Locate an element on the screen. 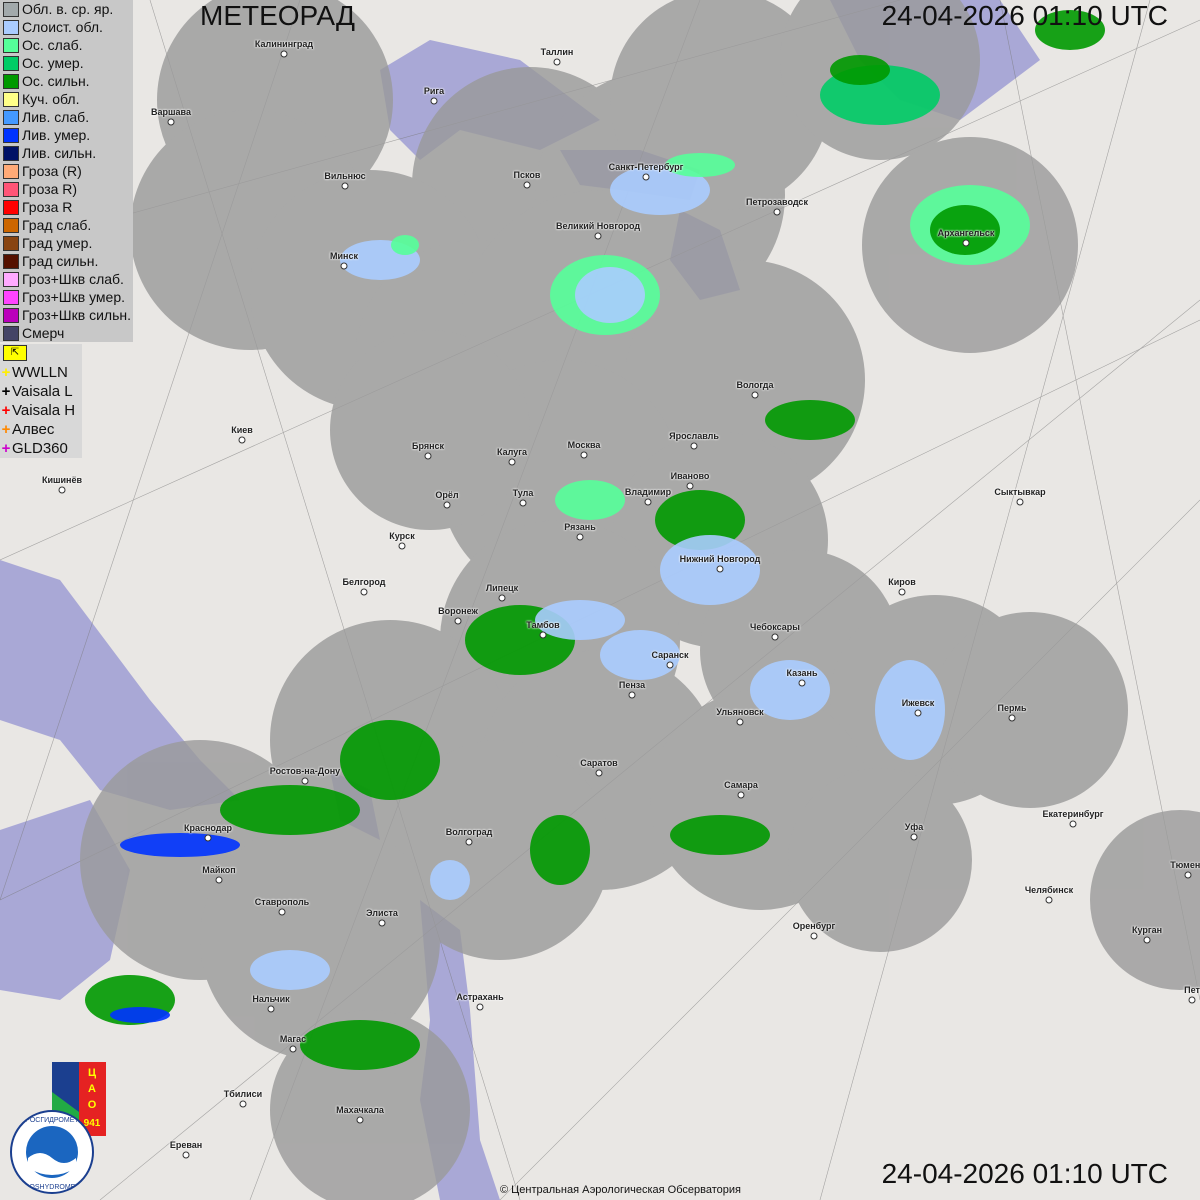 The height and width of the screenshot is (1200, 1200). city-label: Киров is located at coordinates (902, 582).